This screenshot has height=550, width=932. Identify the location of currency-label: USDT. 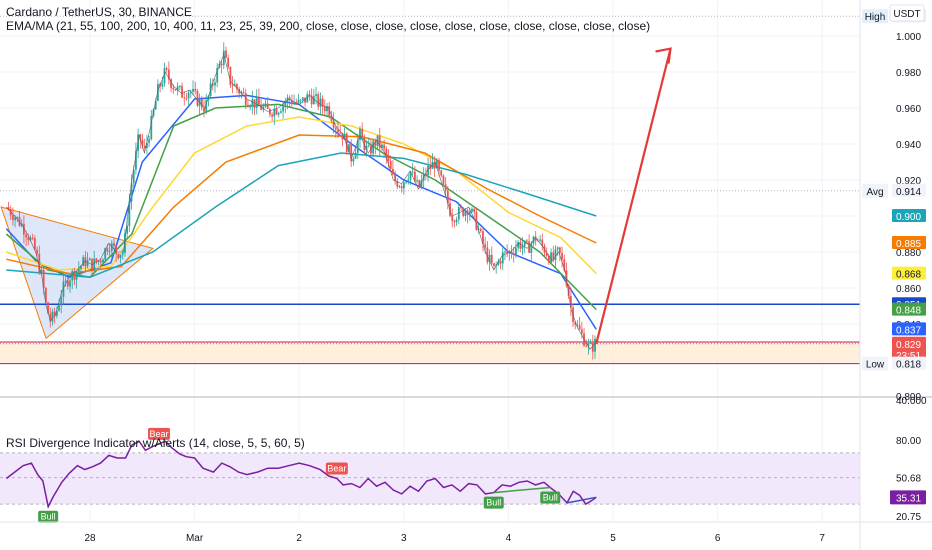
(906, 14).